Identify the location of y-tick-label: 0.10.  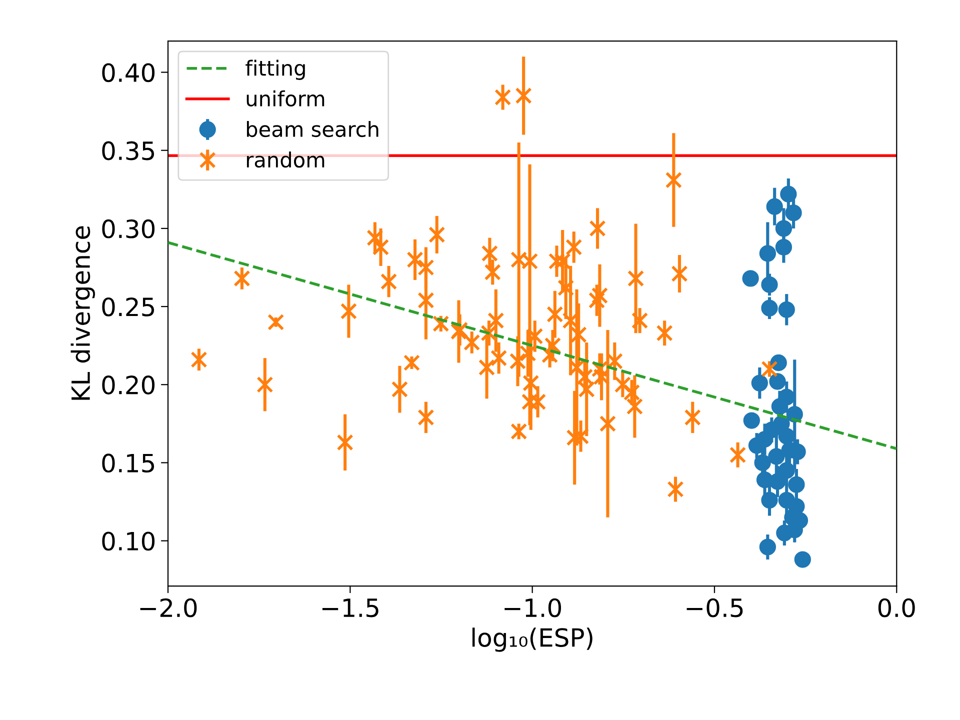
(128, 541).